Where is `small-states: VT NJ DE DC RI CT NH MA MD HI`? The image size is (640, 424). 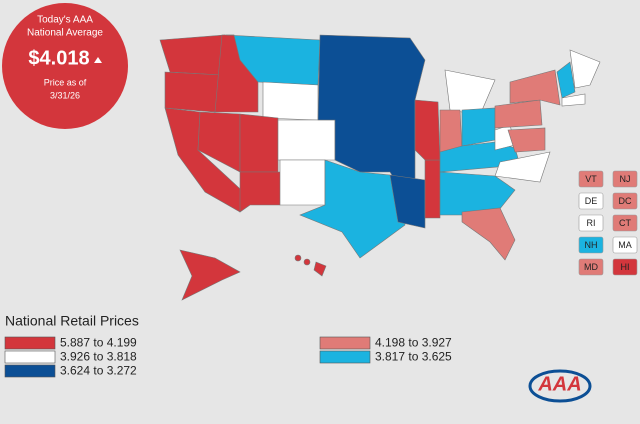
small-states: VT NJ DE DC RI CT NH MA MD HI is located at coordinates (608, 223).